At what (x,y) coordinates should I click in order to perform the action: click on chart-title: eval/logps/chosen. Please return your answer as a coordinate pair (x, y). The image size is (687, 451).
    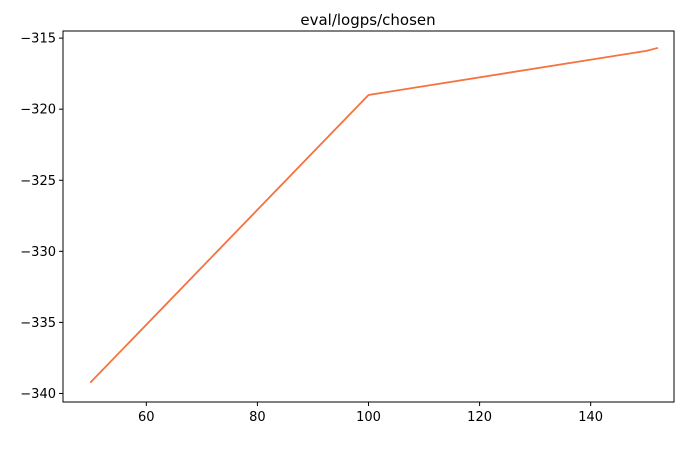
    Looking at the image, I should click on (367, 20).